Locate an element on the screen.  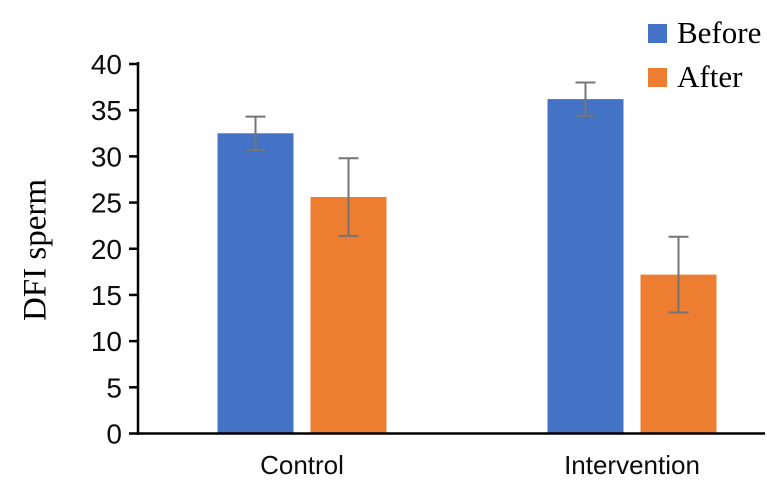
y-axis-tick-label-15: 15 is located at coordinates (106, 295).